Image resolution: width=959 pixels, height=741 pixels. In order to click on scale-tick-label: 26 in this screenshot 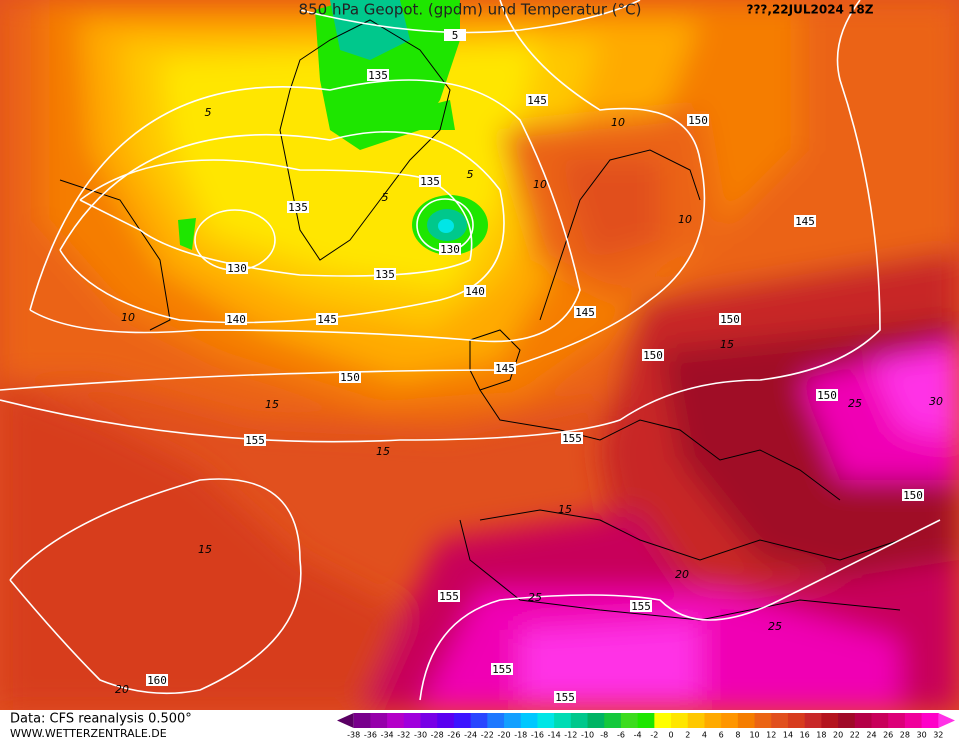, I will do `click(888, 735)`.